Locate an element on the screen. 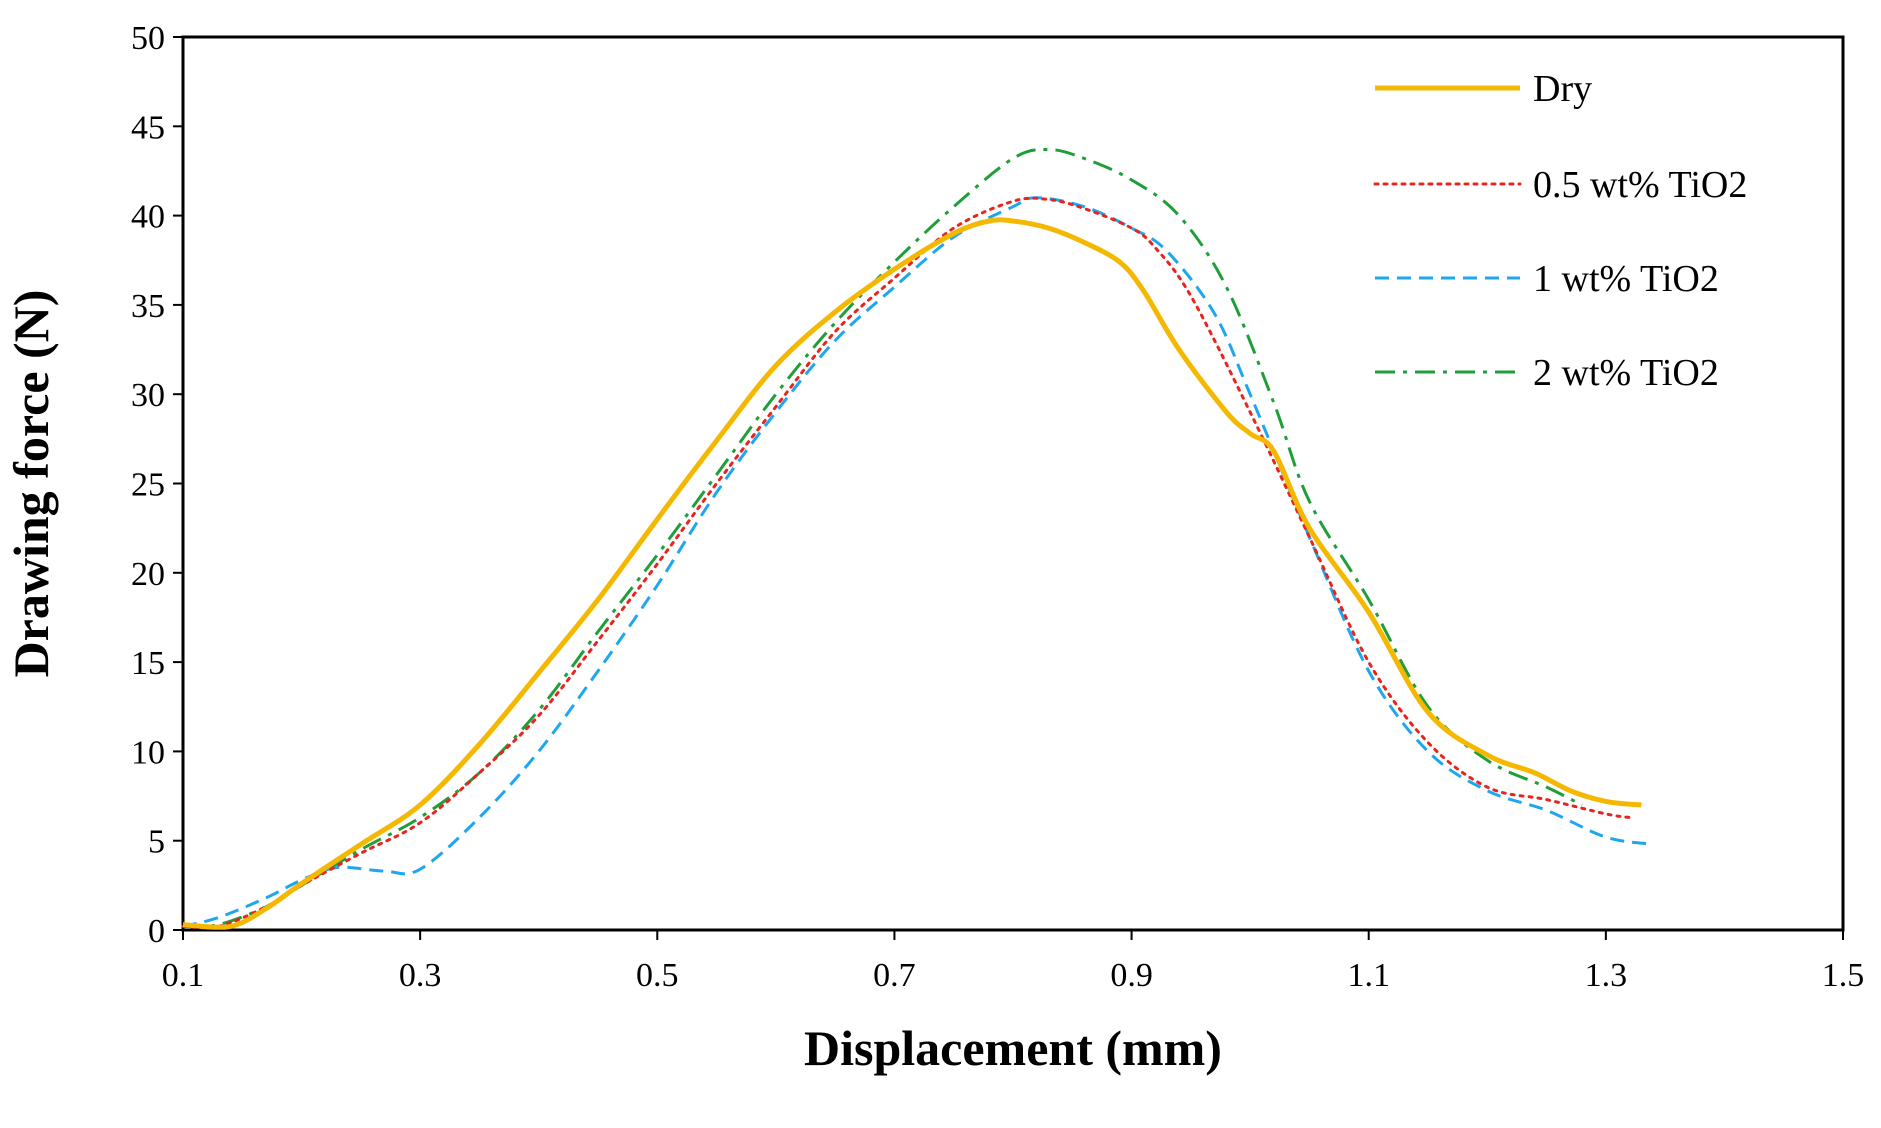  x-tick-label: 0.1 is located at coordinates (183, 975).